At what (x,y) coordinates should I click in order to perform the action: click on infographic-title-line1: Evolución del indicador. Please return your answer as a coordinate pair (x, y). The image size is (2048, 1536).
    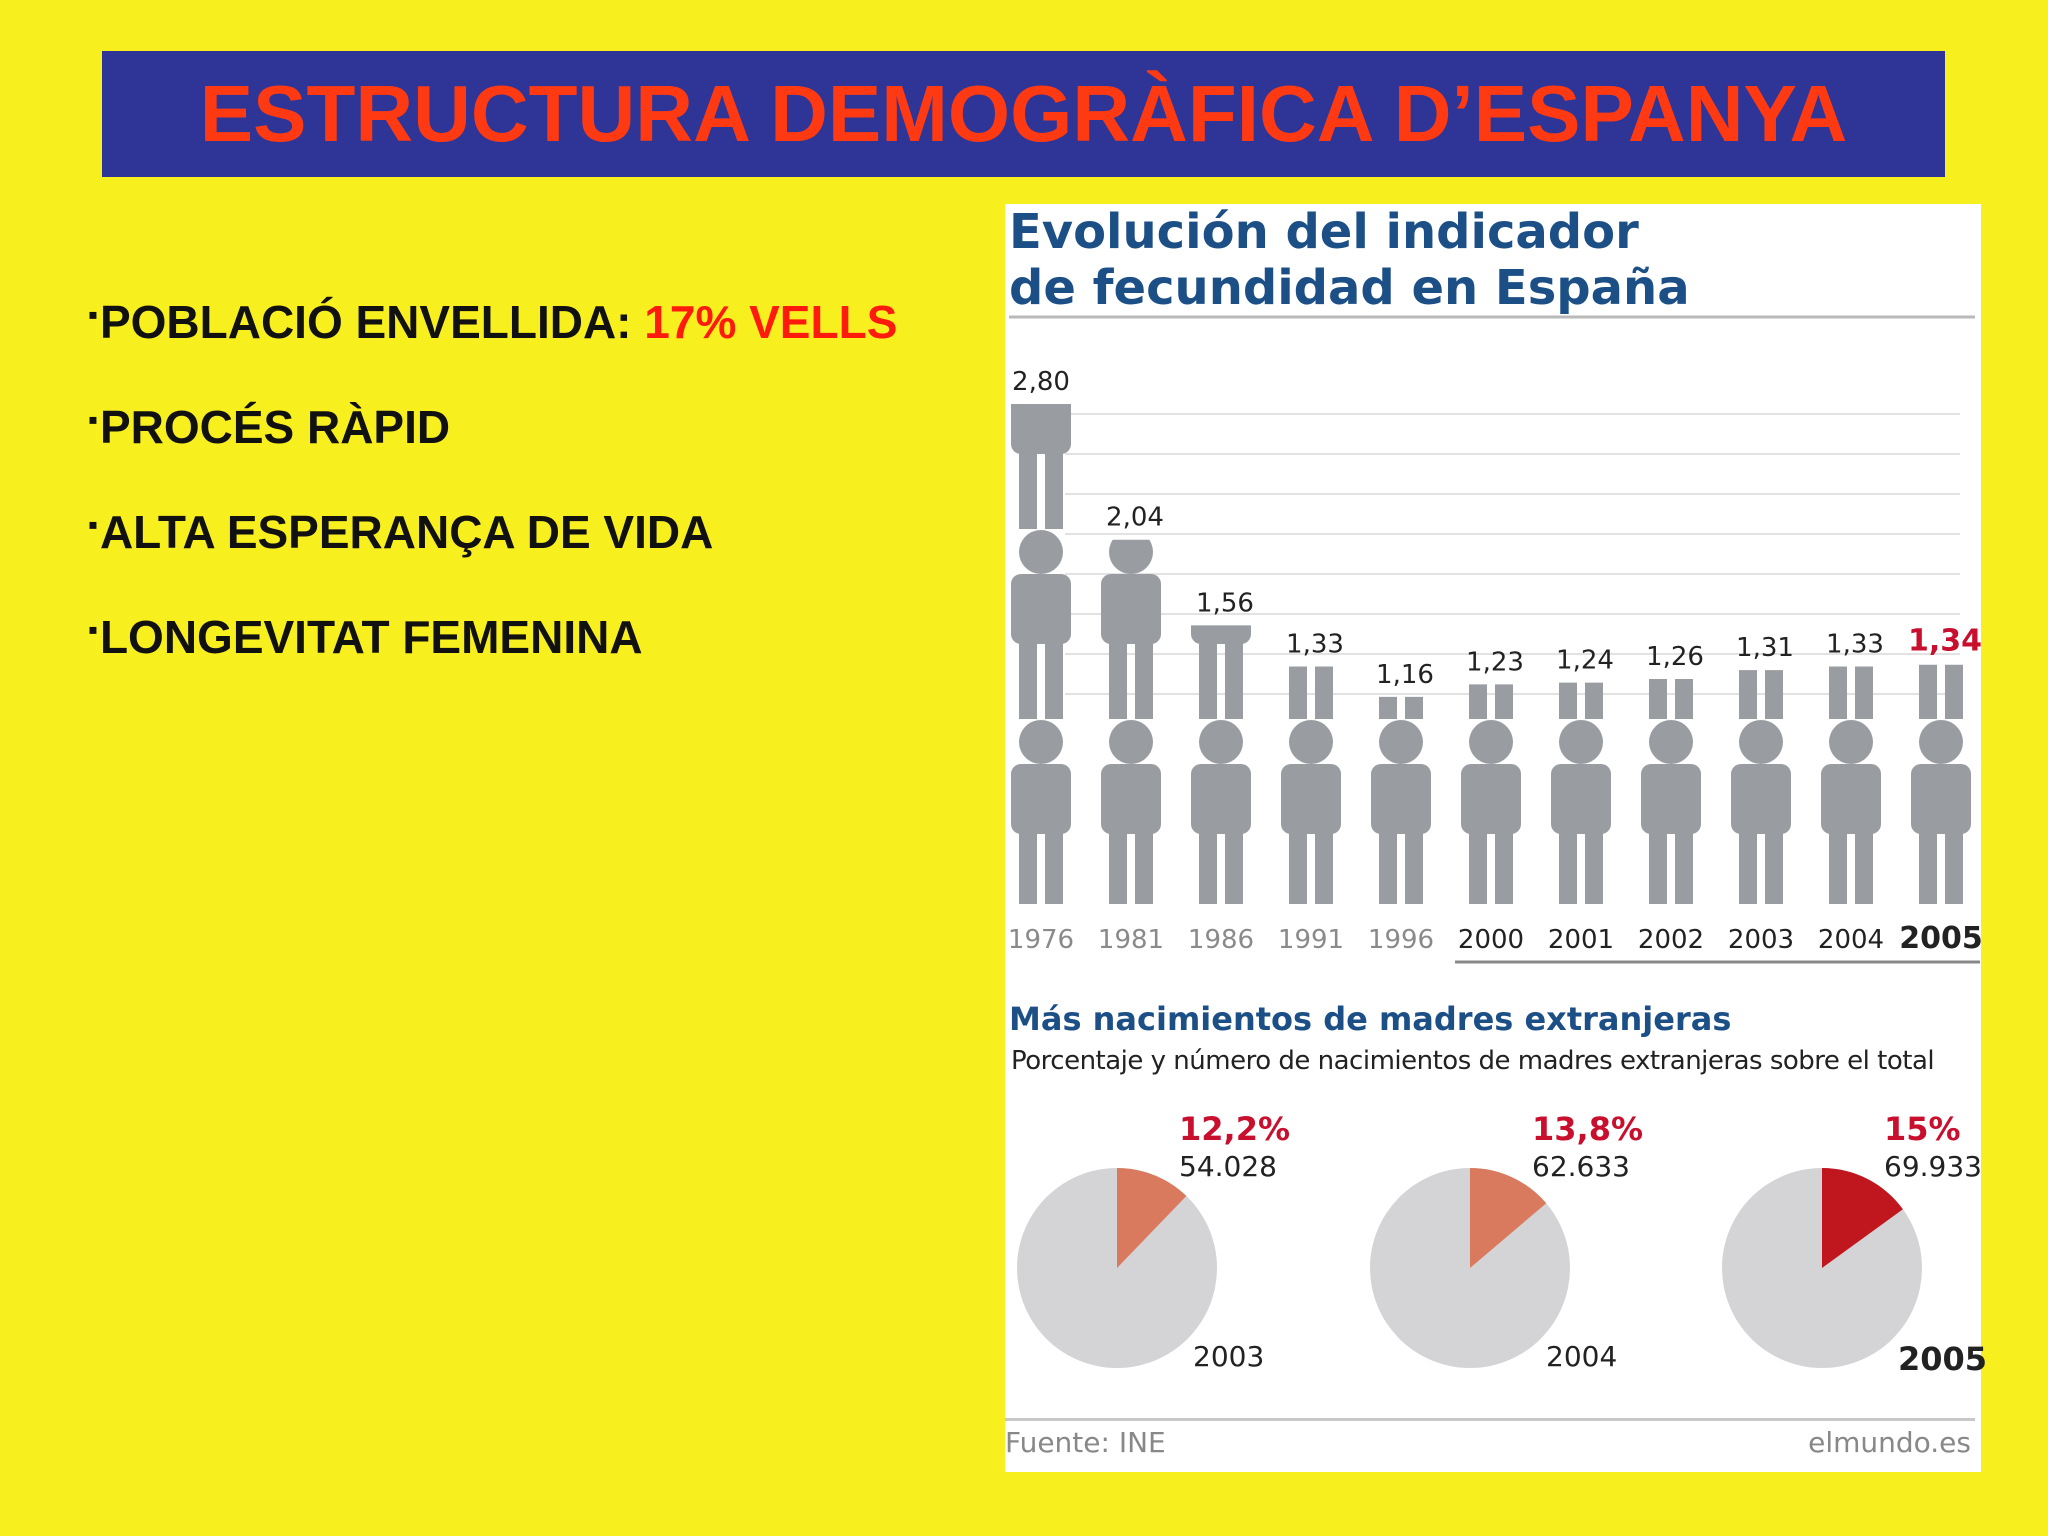
    Looking at the image, I should click on (1324, 232).